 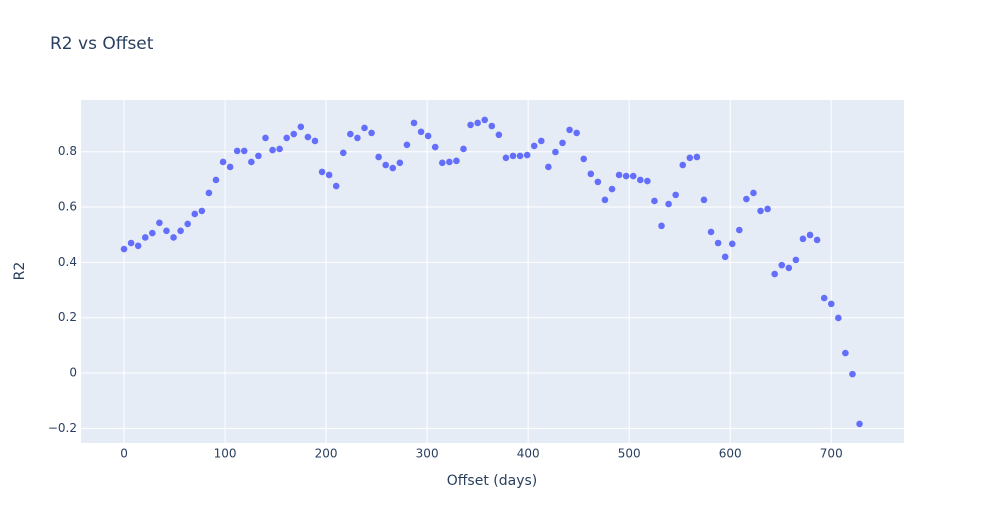 What do you see at coordinates (67, 207) in the screenshot?
I see `y-tick-label: 0.6` at bounding box center [67, 207].